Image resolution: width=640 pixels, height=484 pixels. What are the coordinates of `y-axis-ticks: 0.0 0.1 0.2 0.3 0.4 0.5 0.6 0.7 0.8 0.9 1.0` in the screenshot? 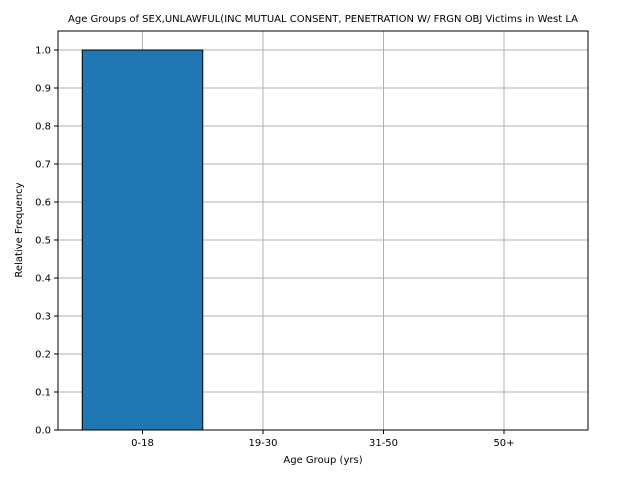 It's located at (46, 241).